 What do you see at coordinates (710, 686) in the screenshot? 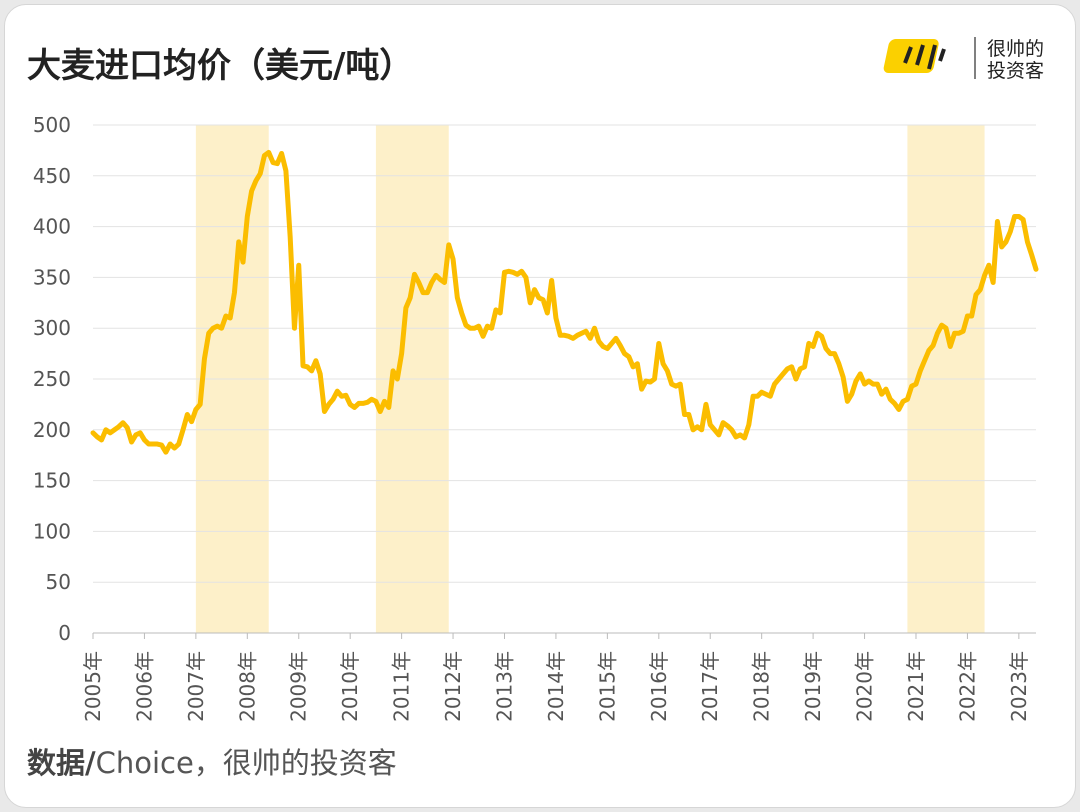
I see `x-tick-label: 2017年` at bounding box center [710, 686].